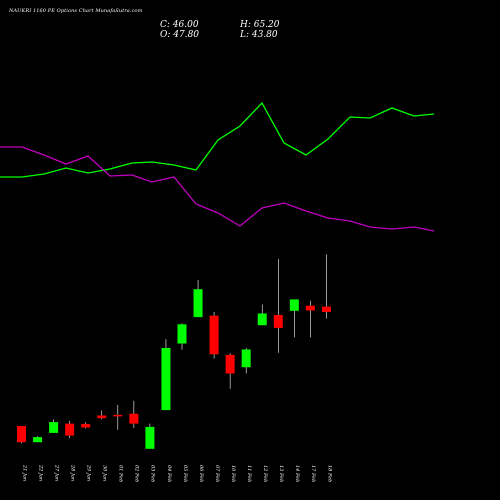 This screenshot has width=500, height=500. Describe the element at coordinates (56, 472) in the screenshot. I see `x-tick-label: 27 Jan` at that location.